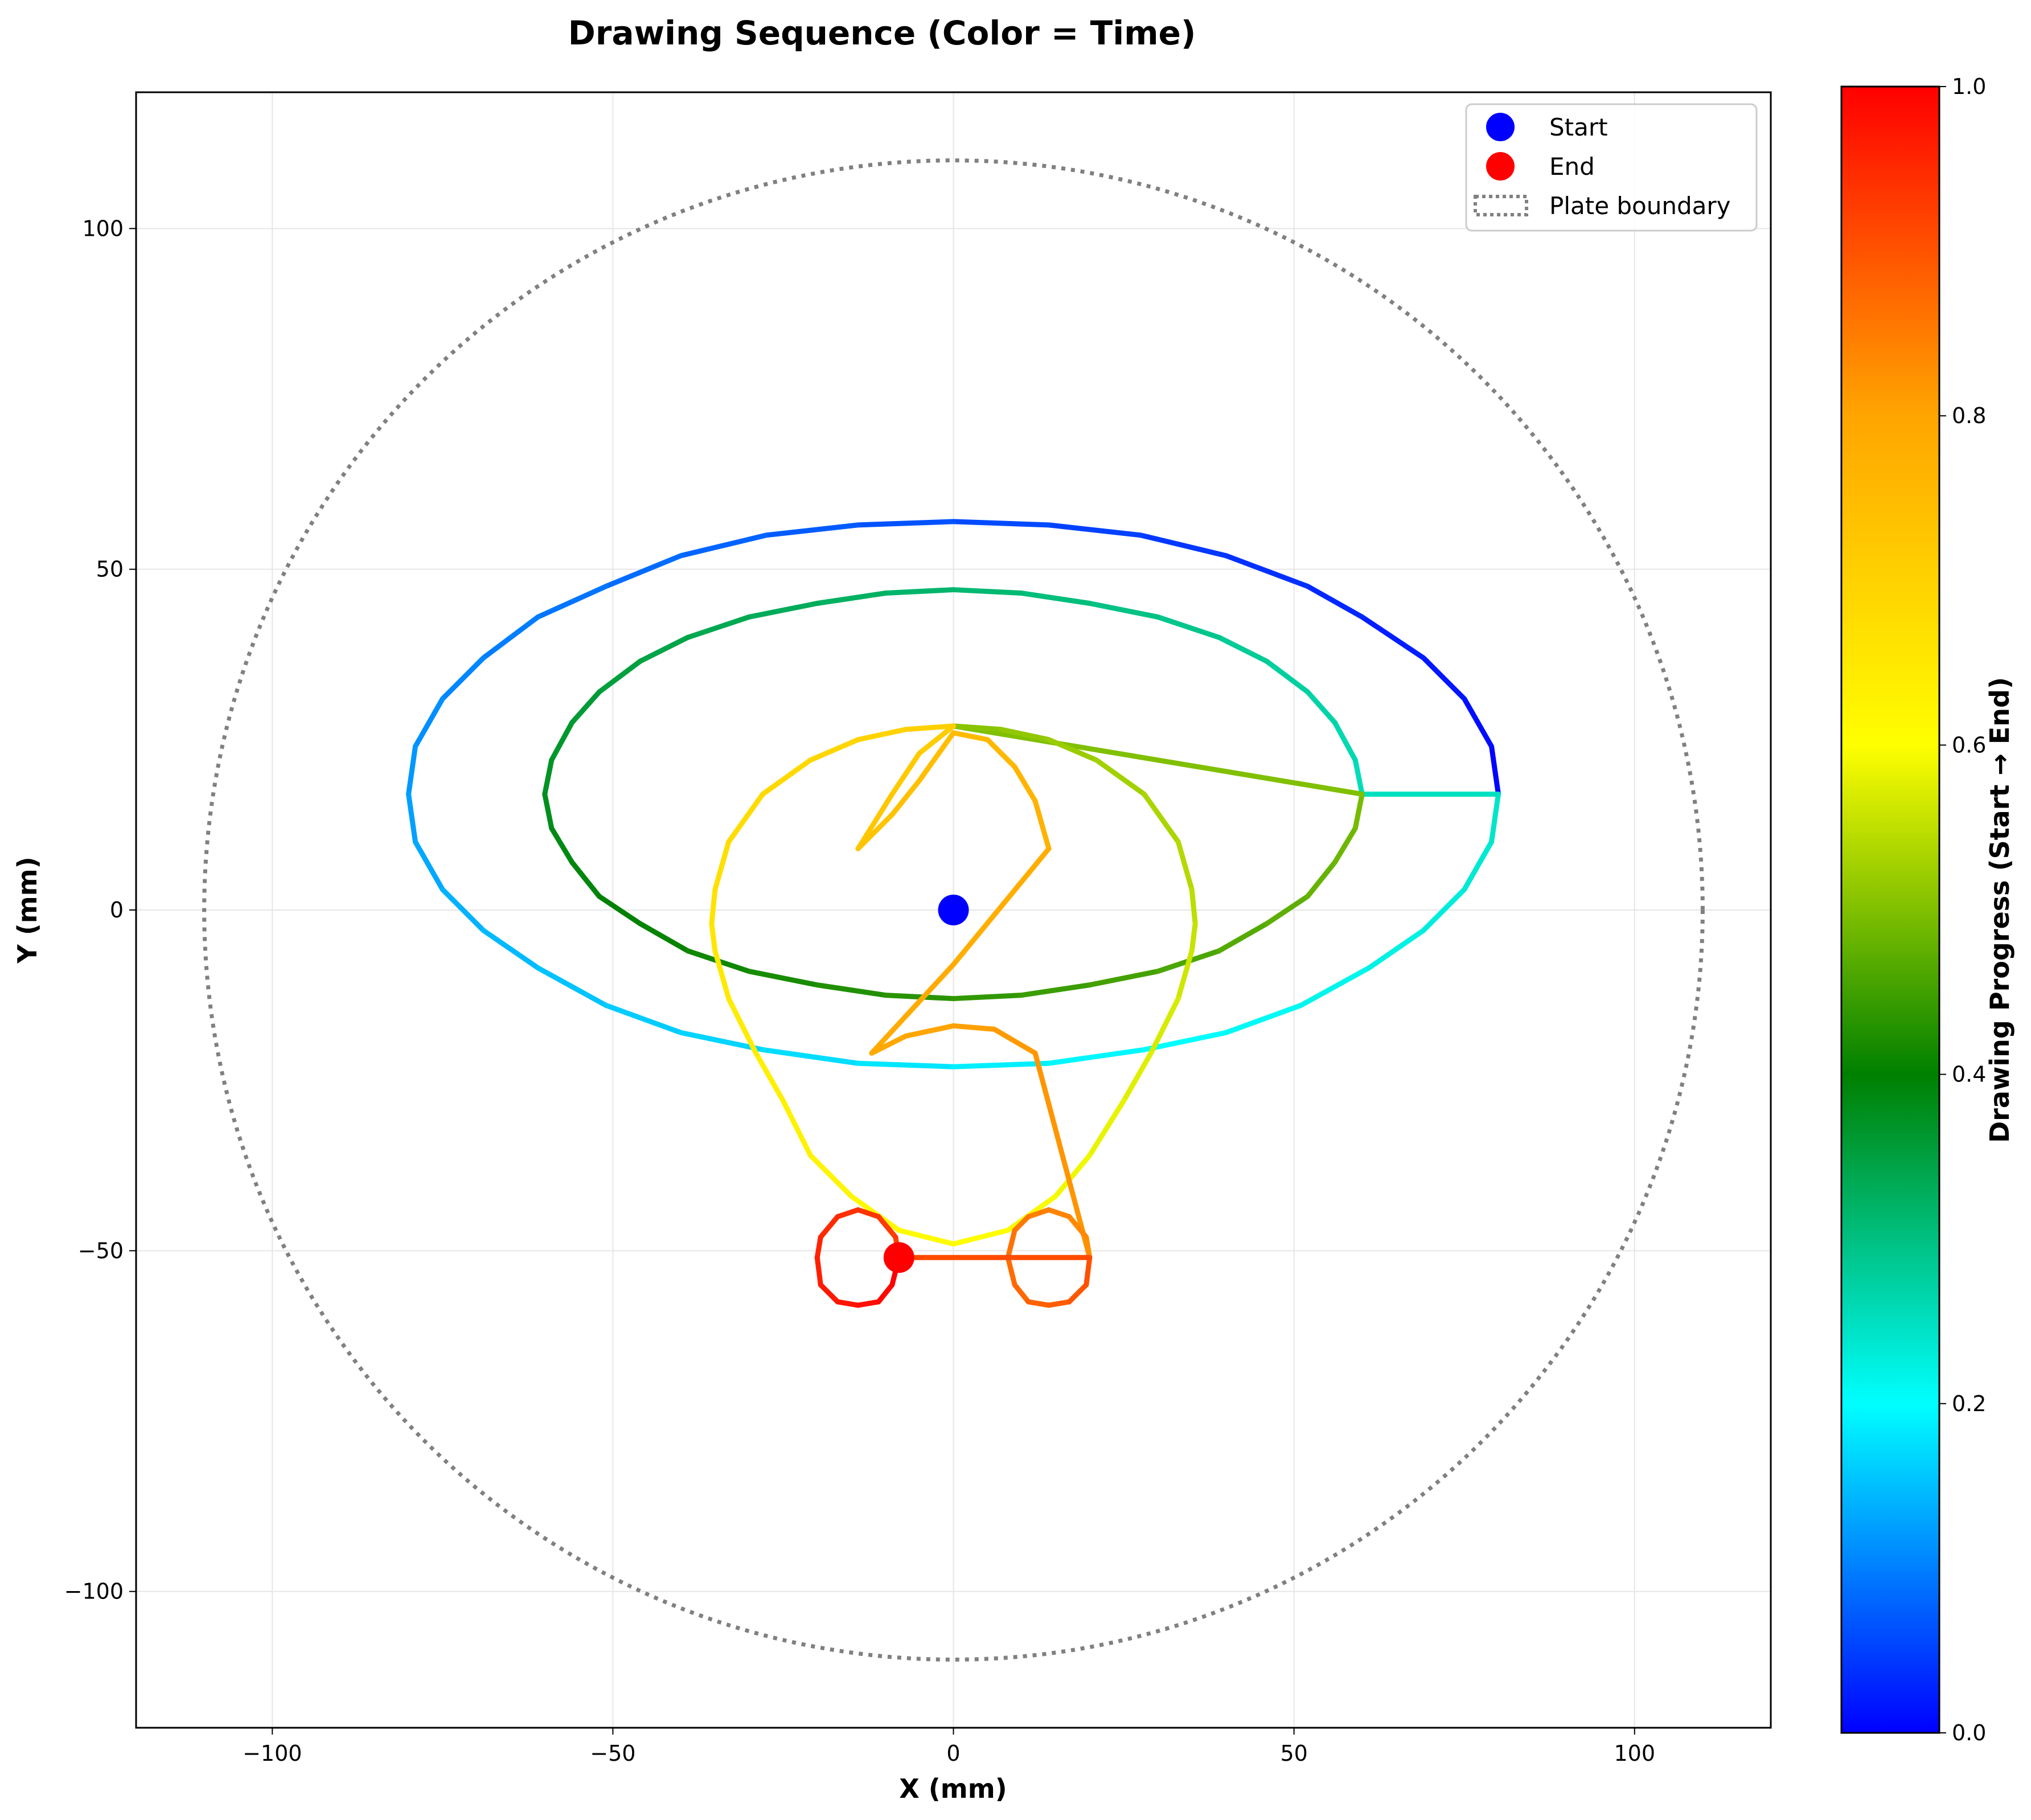 Image resolution: width=2031 pixels, height=1820 pixels. What do you see at coordinates (1969, 744) in the screenshot?
I see `colorbar-tick-label: 0.6` at bounding box center [1969, 744].